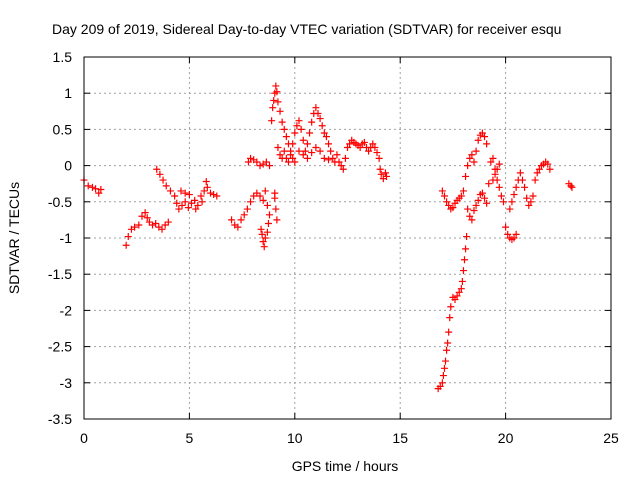  What do you see at coordinates (190, 438) in the screenshot?
I see `x-tick-label: 5` at bounding box center [190, 438].